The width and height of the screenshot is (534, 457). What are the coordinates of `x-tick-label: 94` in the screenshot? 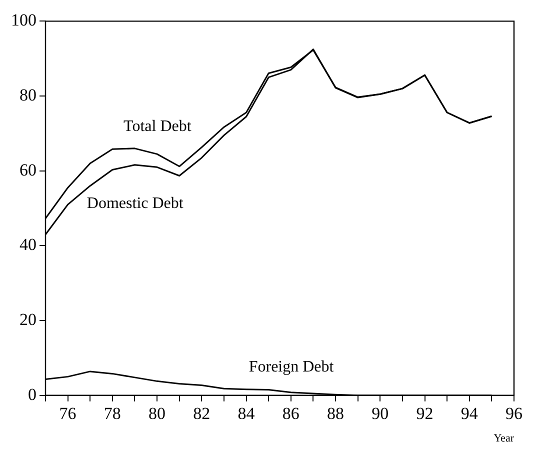 It's located at (469, 414).